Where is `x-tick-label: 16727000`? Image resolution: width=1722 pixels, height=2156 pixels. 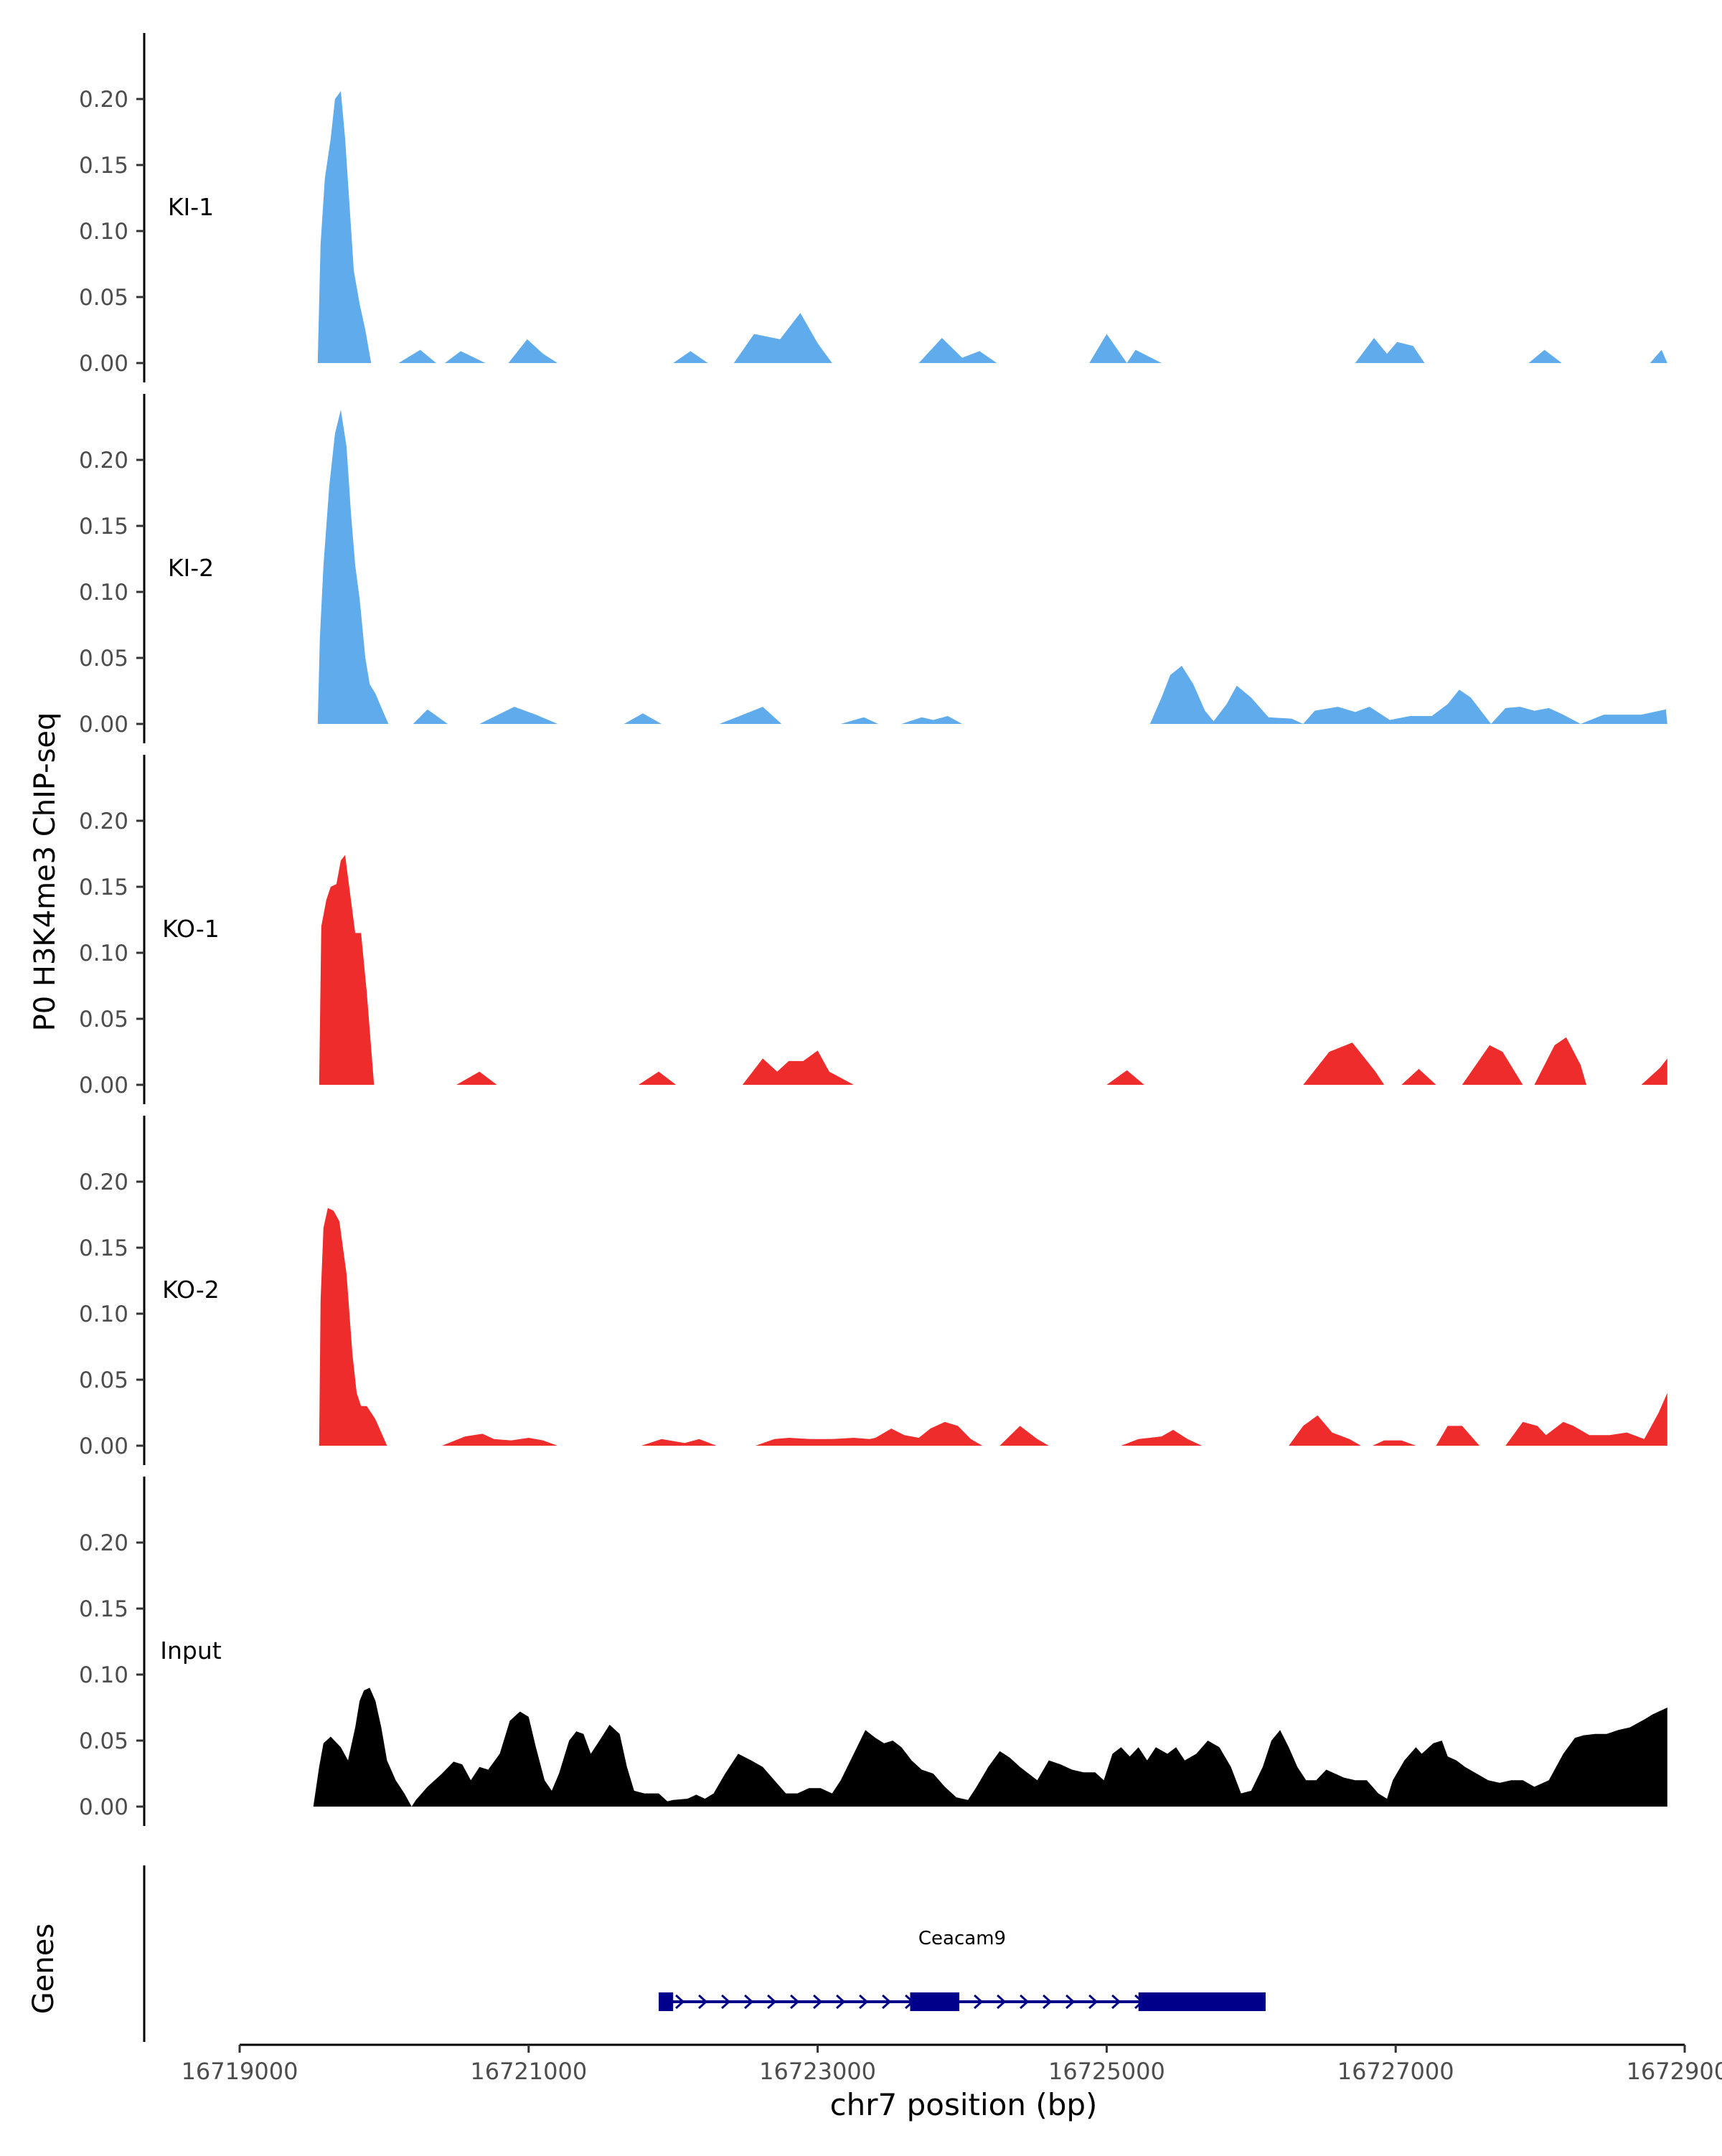 x-tick-label: 16727000 is located at coordinates (1396, 2071).